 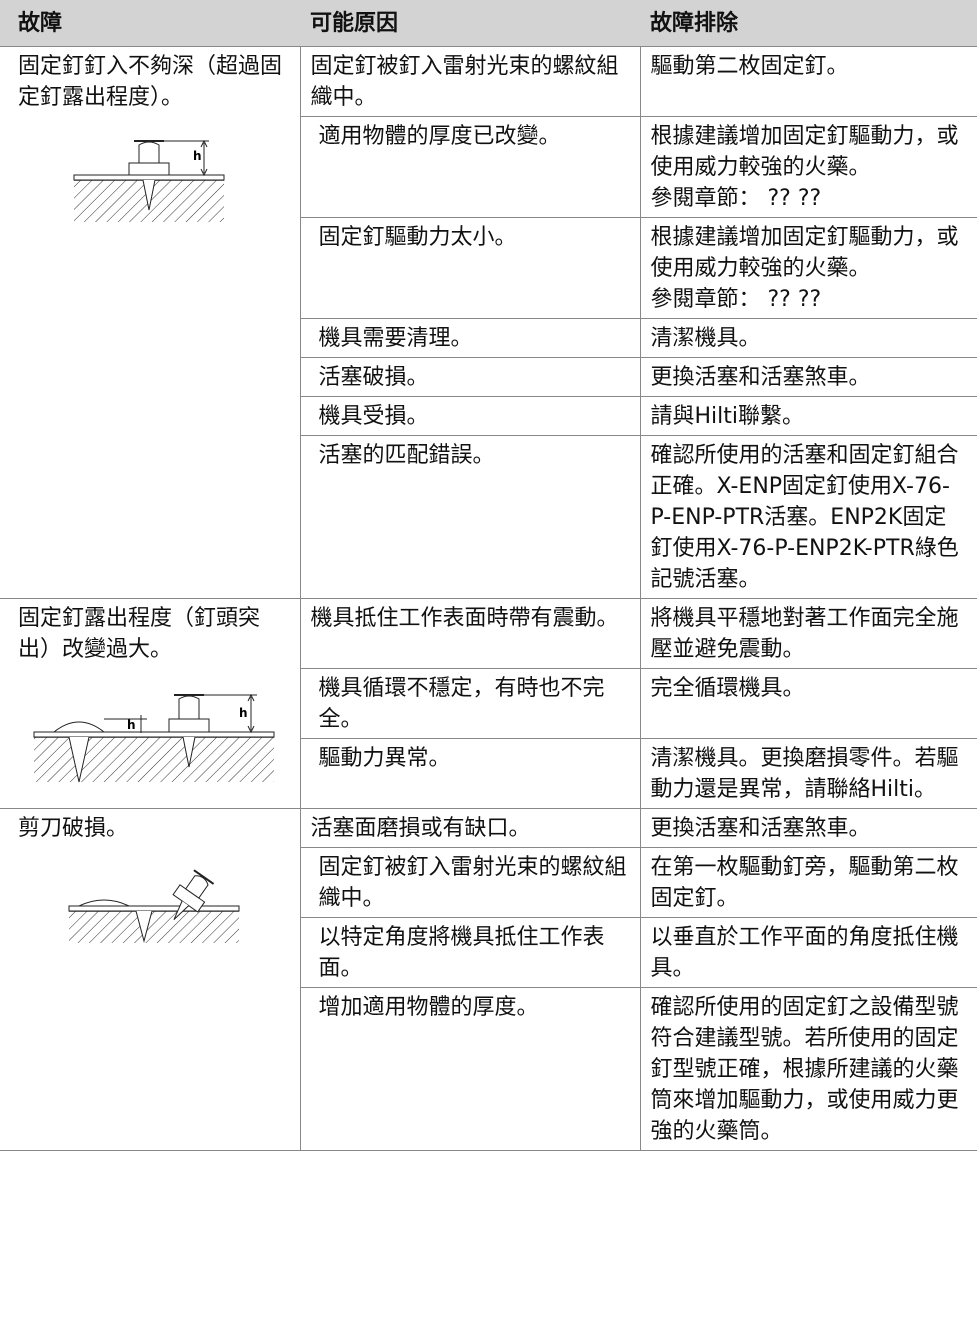 I want to click on cause-cell: 機具需要清理。, so click(x=470, y=338).